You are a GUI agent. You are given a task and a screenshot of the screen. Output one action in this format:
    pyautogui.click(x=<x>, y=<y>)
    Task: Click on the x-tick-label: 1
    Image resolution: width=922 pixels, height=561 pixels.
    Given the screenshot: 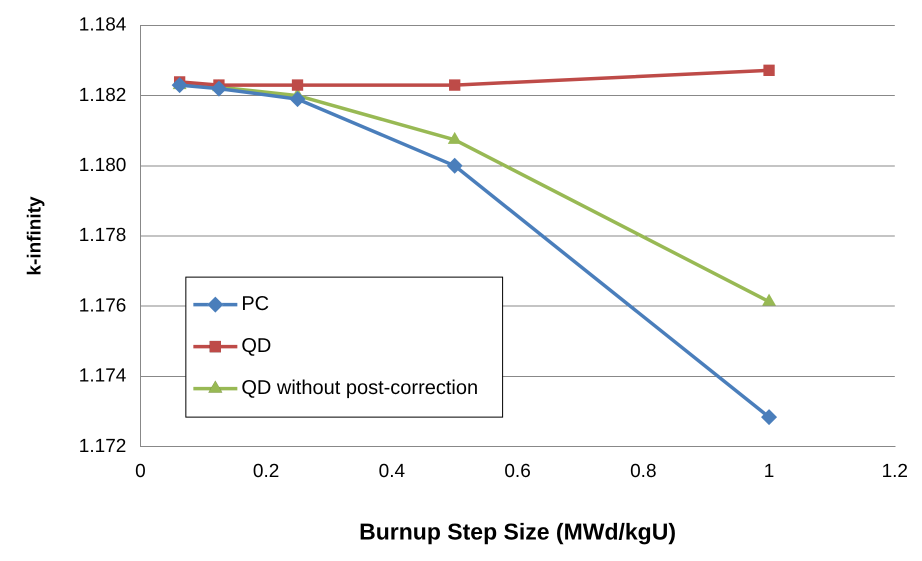 What is the action you would take?
    pyautogui.click(x=769, y=471)
    